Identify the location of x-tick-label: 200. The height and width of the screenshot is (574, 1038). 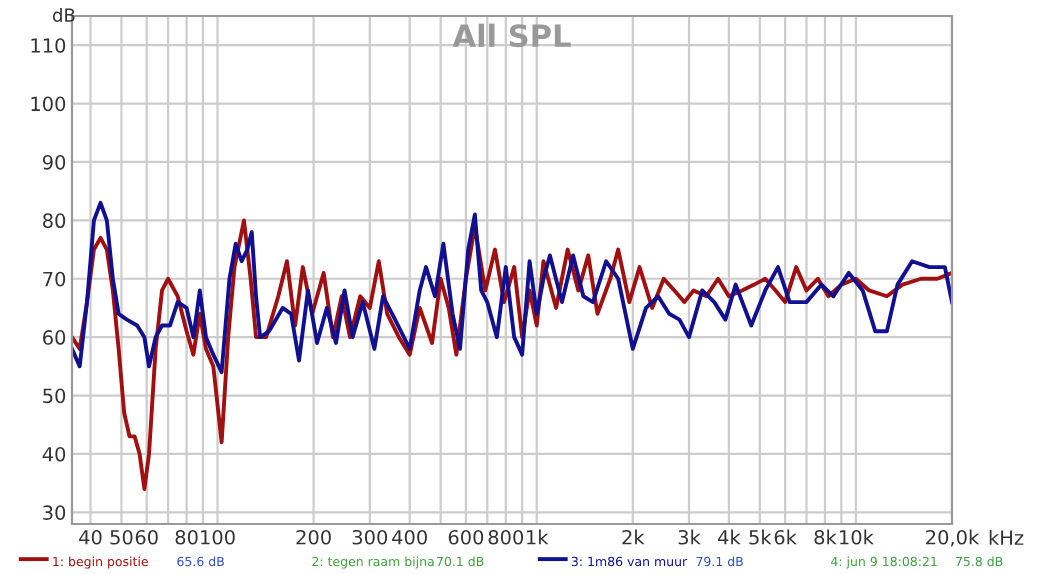
(313, 537).